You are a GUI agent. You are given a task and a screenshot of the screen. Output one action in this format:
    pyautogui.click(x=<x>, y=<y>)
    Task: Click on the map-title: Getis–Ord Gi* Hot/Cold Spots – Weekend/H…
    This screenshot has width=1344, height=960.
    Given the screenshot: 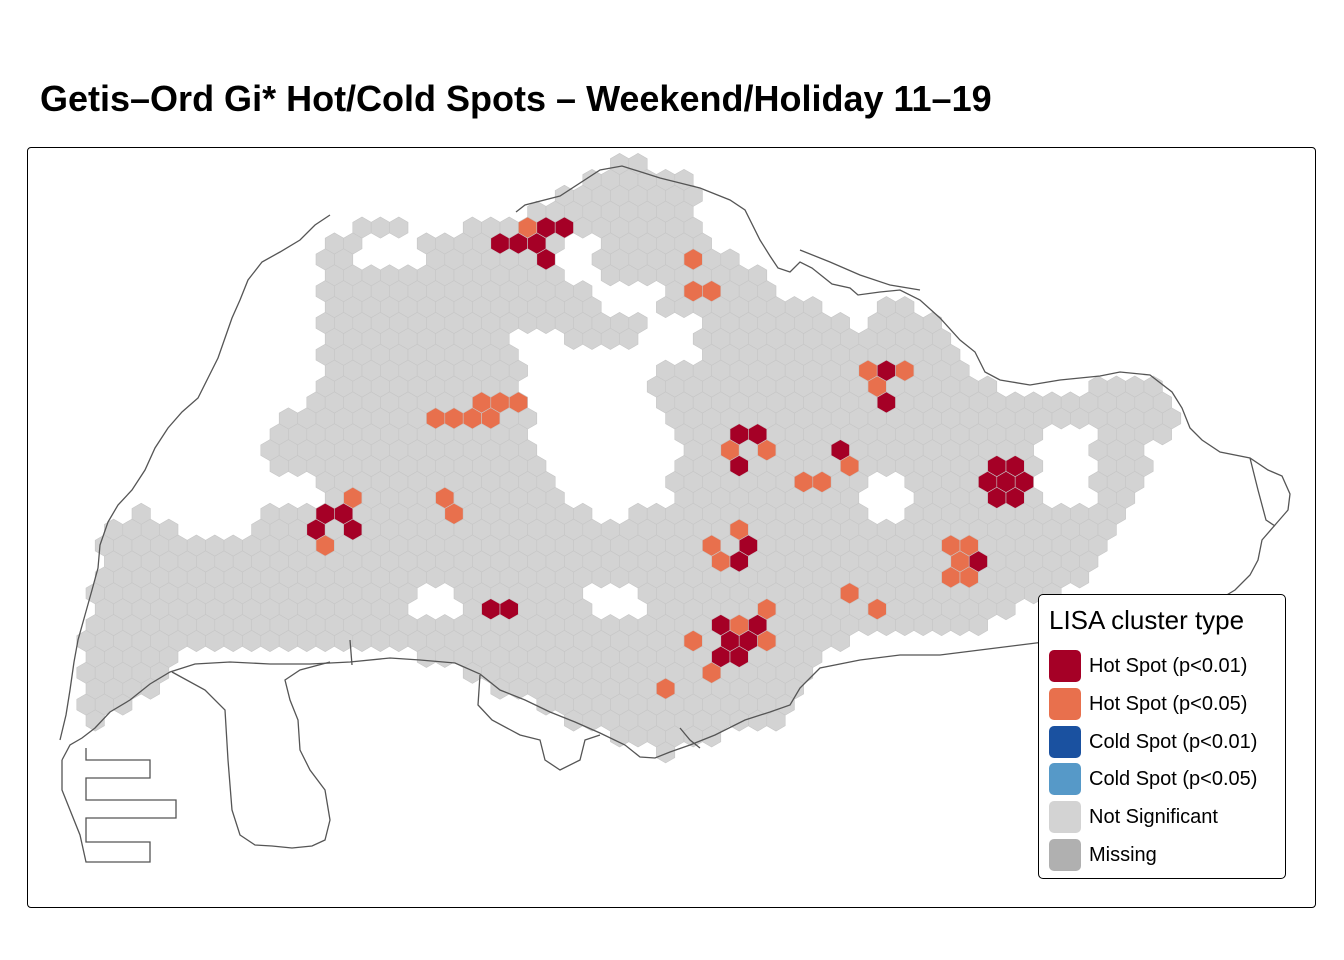 What is the action you would take?
    pyautogui.click(x=516, y=98)
    